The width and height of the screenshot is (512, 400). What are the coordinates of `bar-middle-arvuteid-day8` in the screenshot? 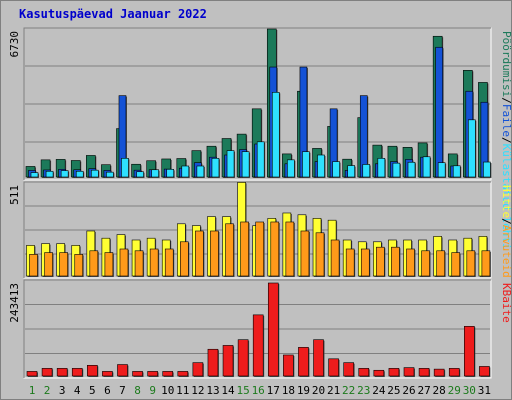 It's located at (139, 263).